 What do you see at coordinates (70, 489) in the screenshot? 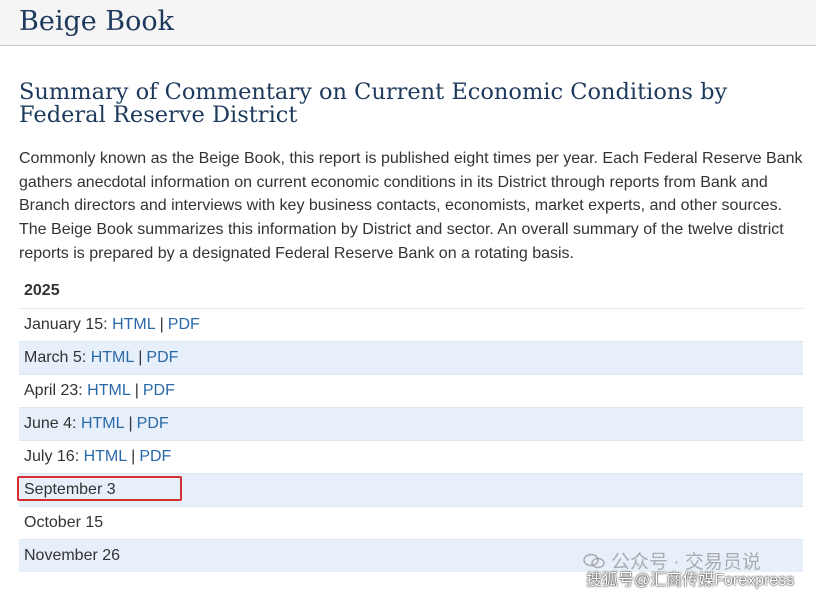
I see `report-date: September 3` at bounding box center [70, 489].